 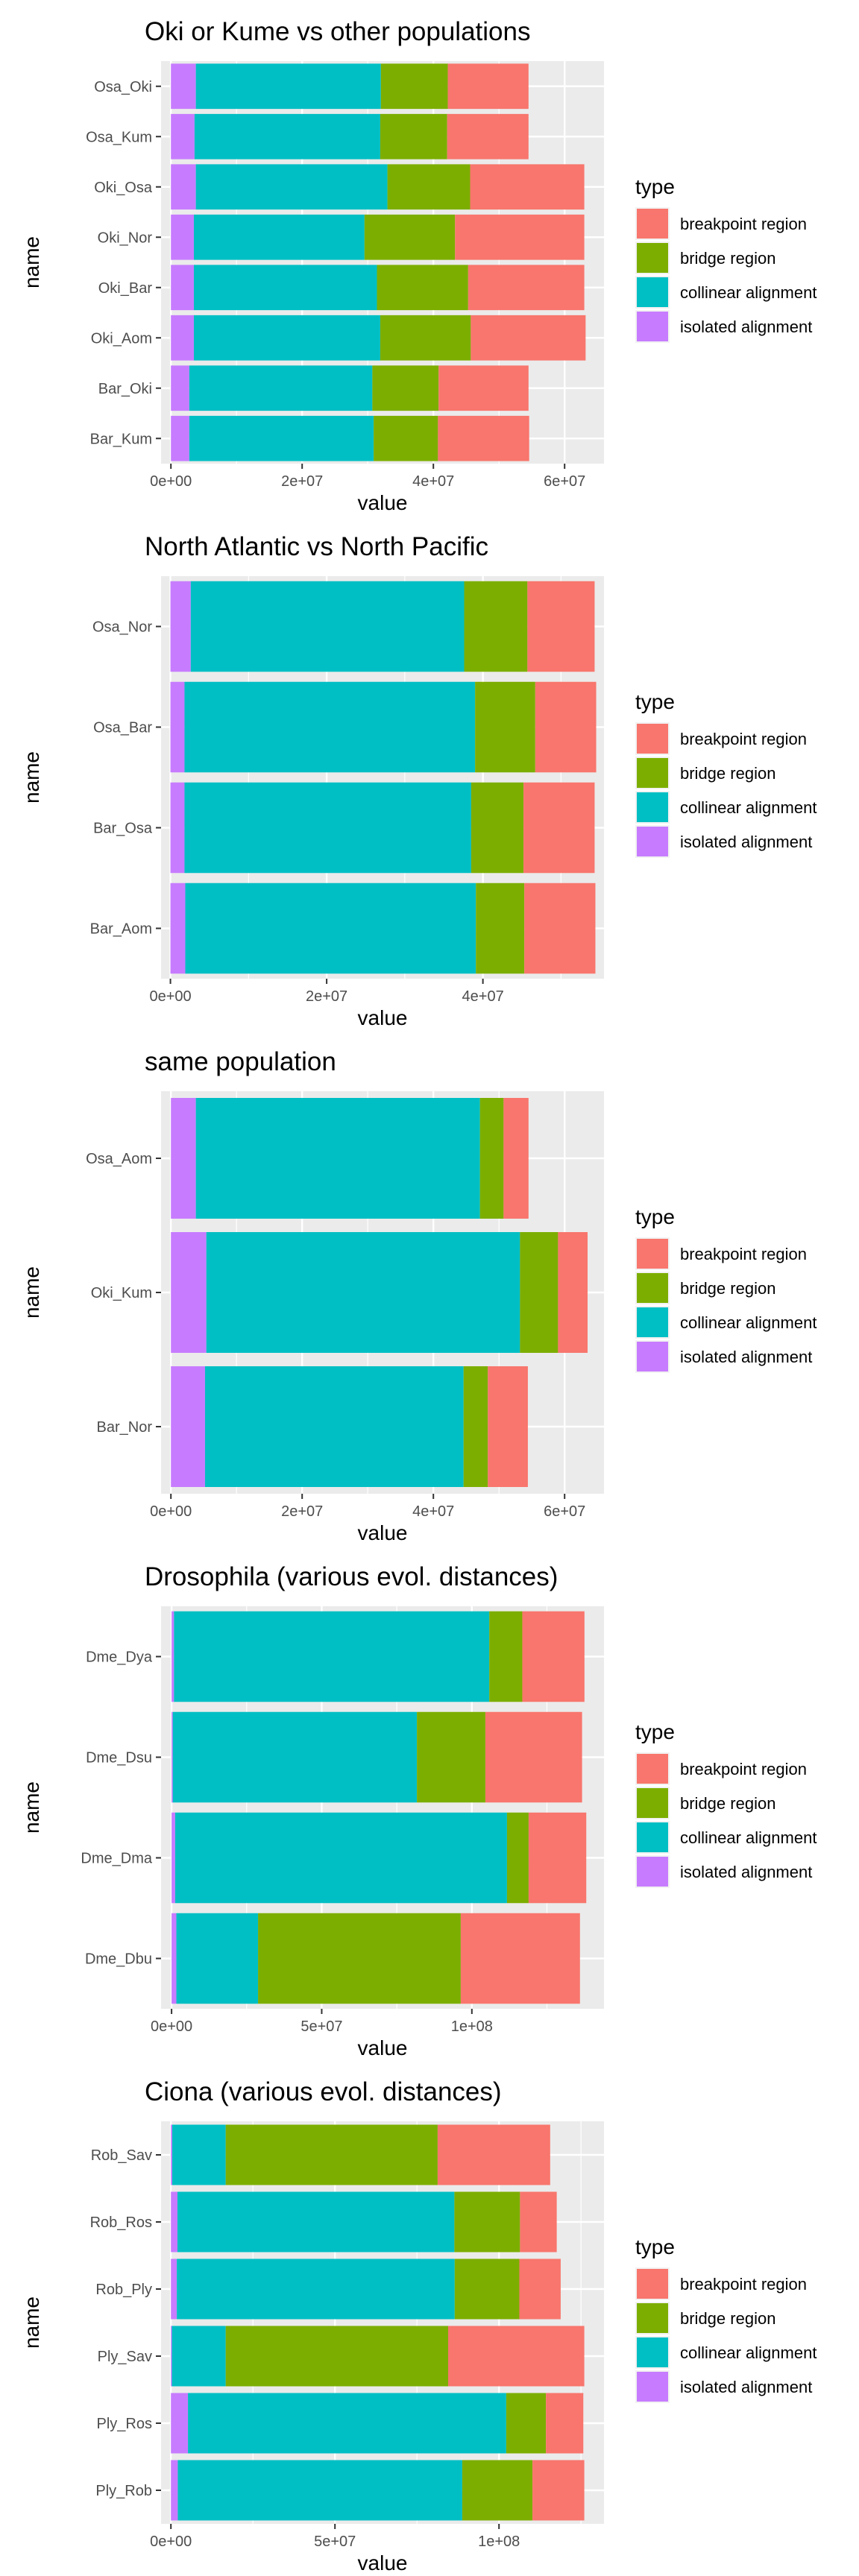 What do you see at coordinates (182, 237) in the screenshot?
I see `bar-oki-nor-isolated` at bounding box center [182, 237].